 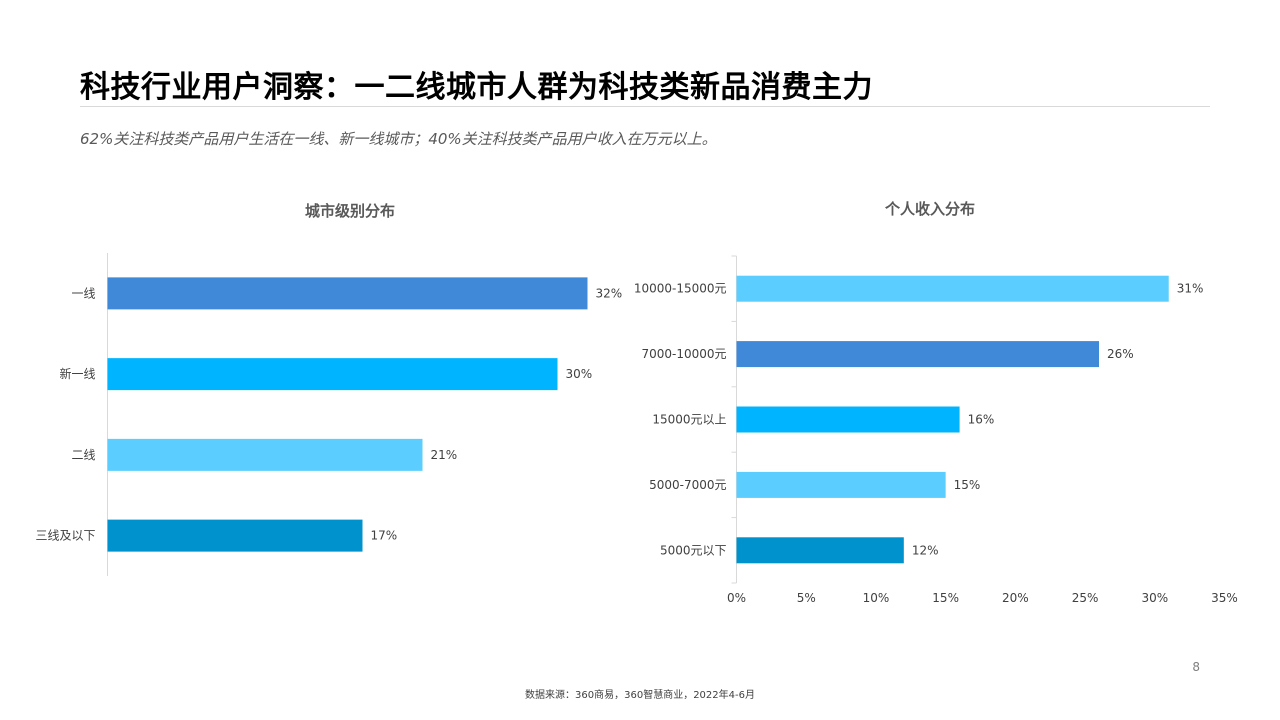 What do you see at coordinates (687, 485) in the screenshot?
I see `chart2-category-label: 5000-7000元` at bounding box center [687, 485].